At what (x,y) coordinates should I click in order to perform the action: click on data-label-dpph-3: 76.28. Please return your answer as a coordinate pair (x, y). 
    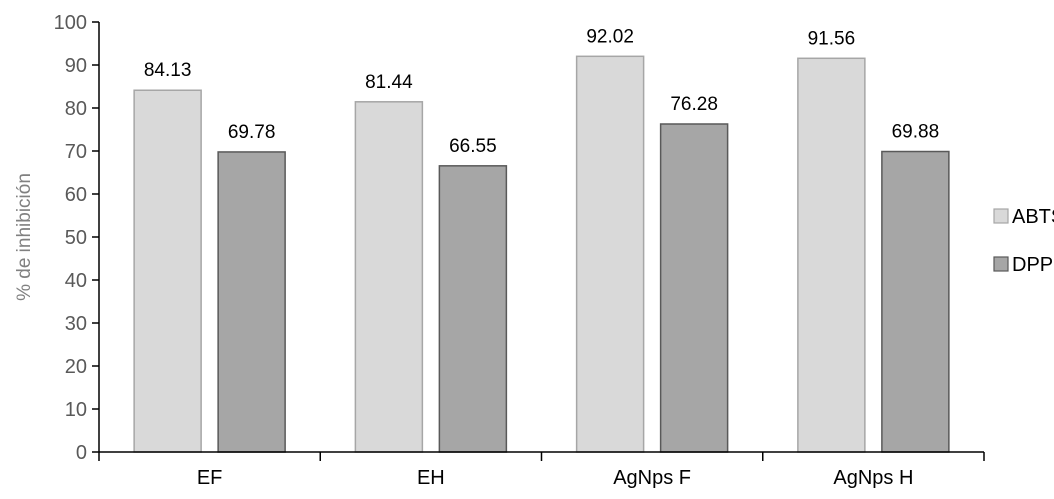
    Looking at the image, I should click on (694, 104).